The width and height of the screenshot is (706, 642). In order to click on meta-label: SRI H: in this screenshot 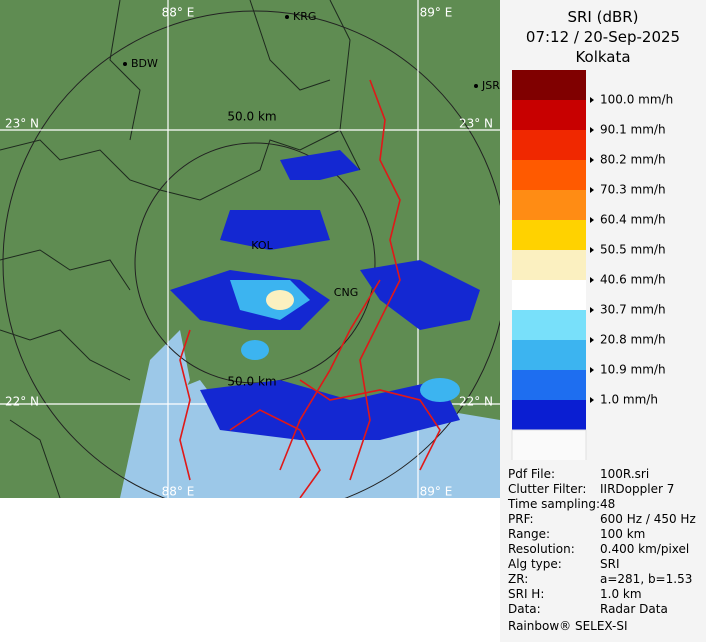, I will do `click(526, 594)`.